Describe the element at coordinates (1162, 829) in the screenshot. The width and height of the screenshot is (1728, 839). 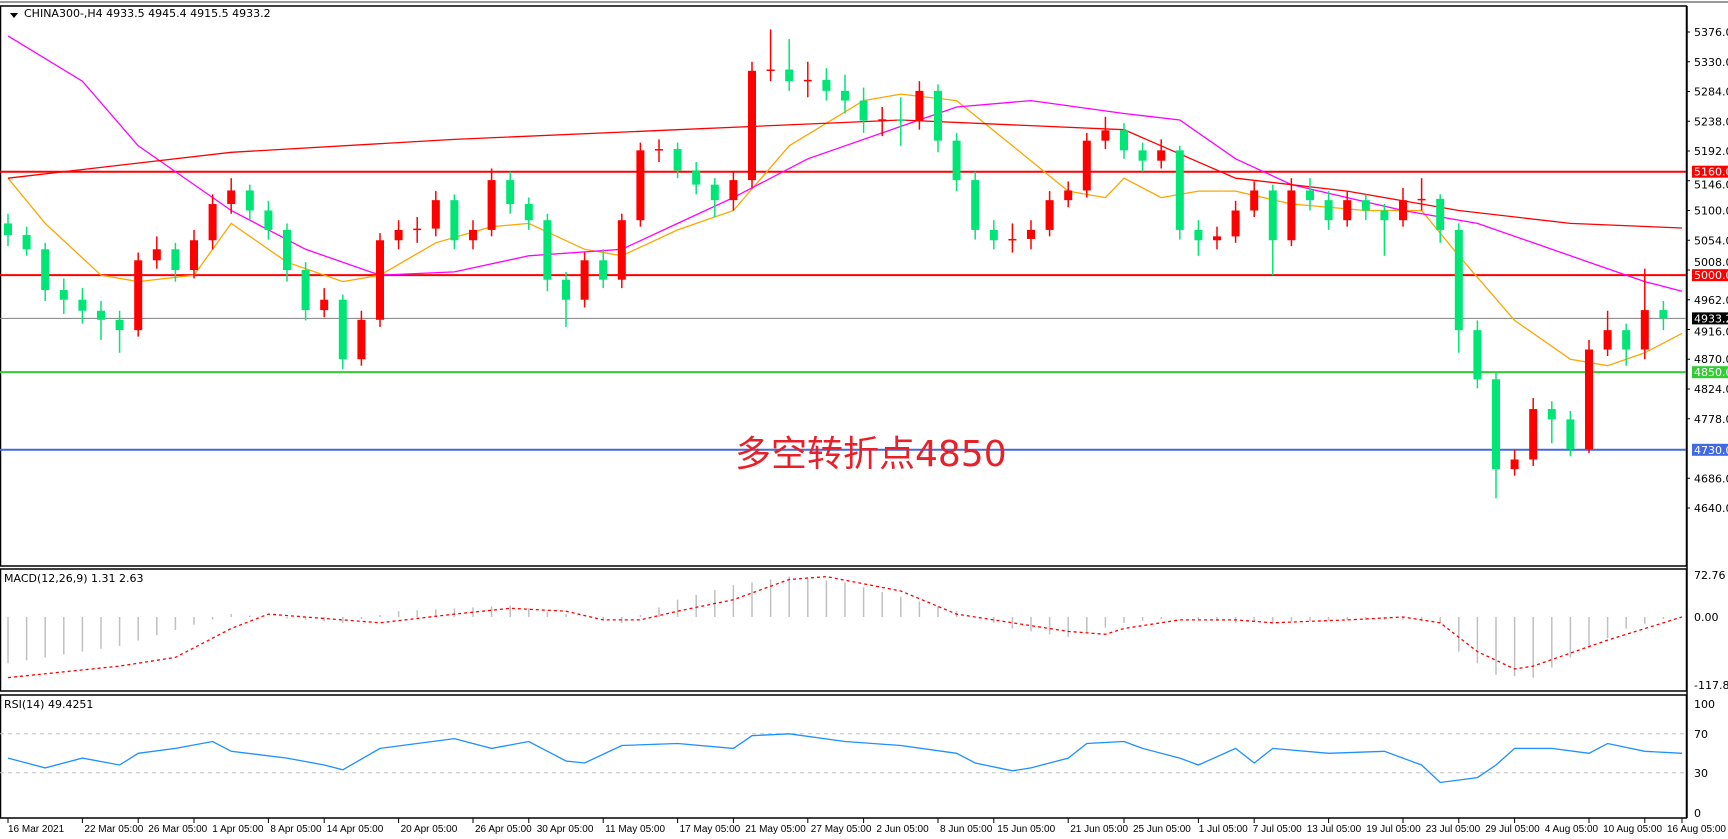
I see `time-tick-label: 25 Jun 05:00` at that location.